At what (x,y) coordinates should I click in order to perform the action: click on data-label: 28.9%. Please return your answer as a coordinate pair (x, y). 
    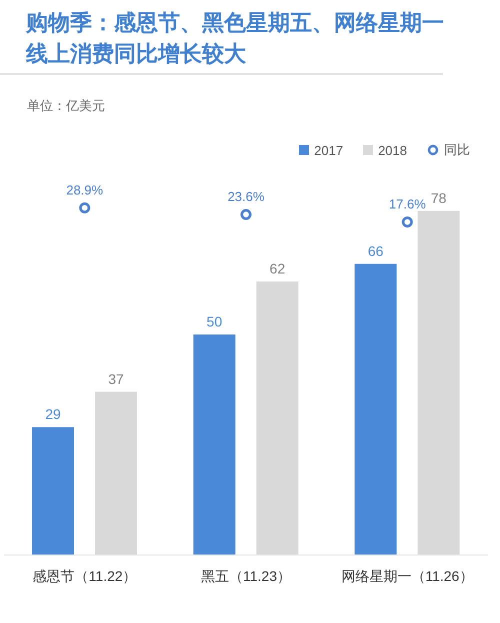
    Looking at the image, I should click on (85, 190).